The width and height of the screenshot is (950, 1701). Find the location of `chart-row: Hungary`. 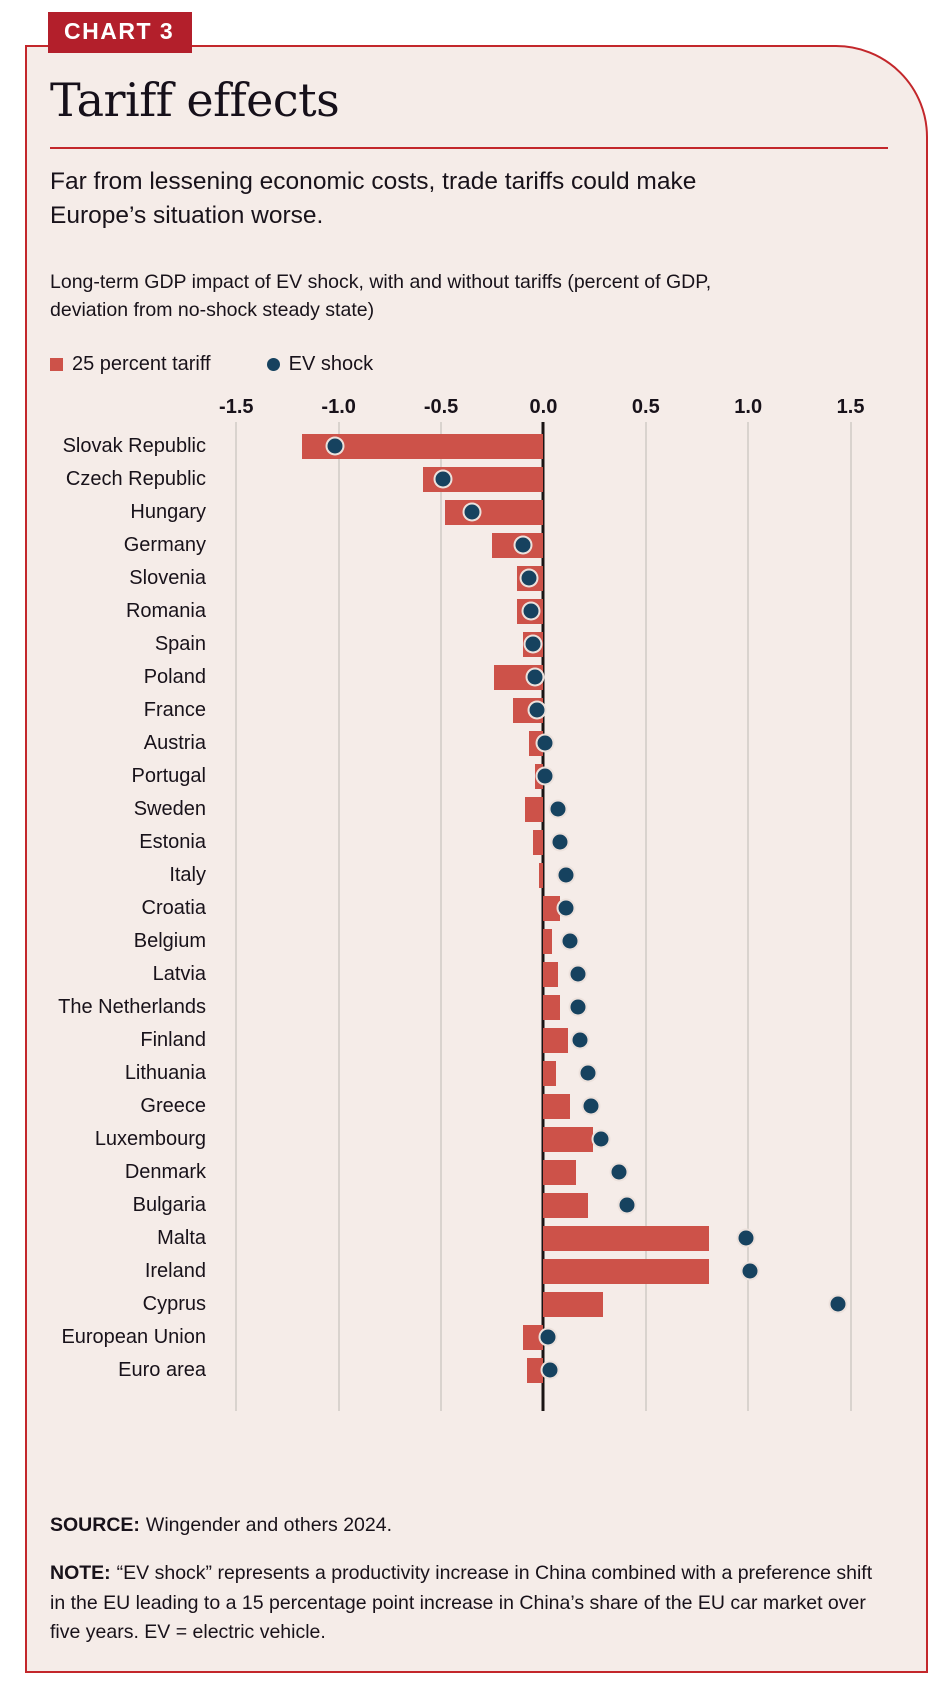

chart-row: Hungary is located at coordinates (469, 512).